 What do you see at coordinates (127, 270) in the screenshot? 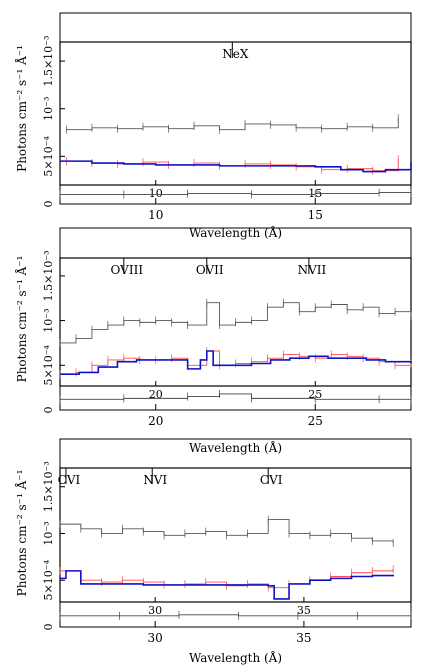
I see `line-marker-label: OVIII` at bounding box center [127, 270].